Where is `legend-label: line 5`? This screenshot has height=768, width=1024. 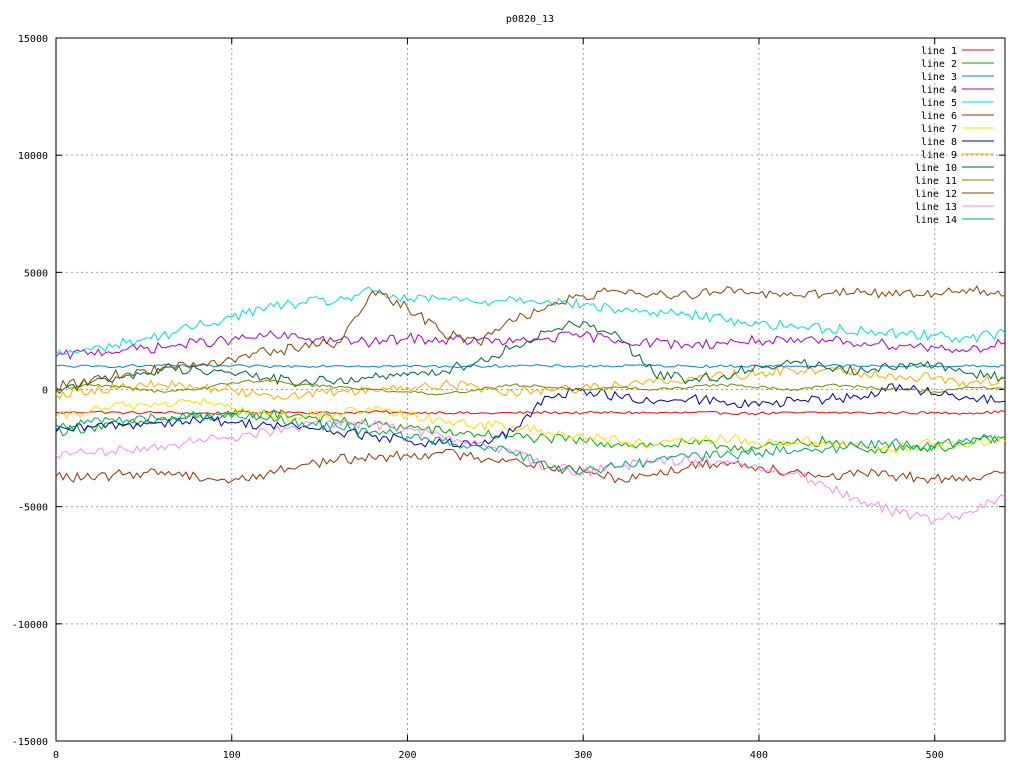 legend-label: line 5 is located at coordinates (939, 103).